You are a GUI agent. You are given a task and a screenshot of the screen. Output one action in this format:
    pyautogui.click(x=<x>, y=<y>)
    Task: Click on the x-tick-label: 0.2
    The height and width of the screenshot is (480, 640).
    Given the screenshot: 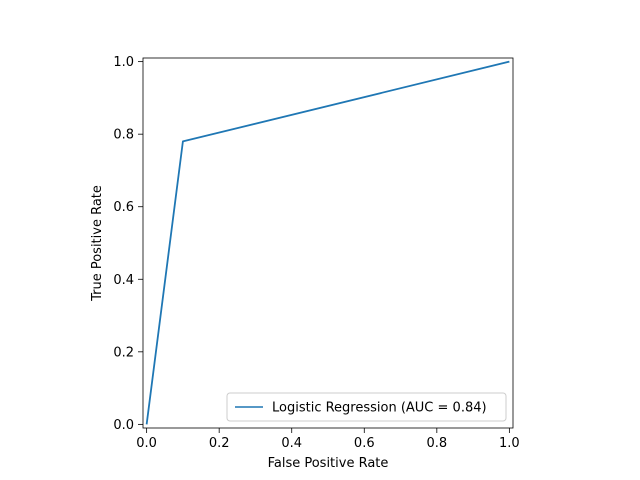 What is the action you would take?
    pyautogui.click(x=219, y=443)
    